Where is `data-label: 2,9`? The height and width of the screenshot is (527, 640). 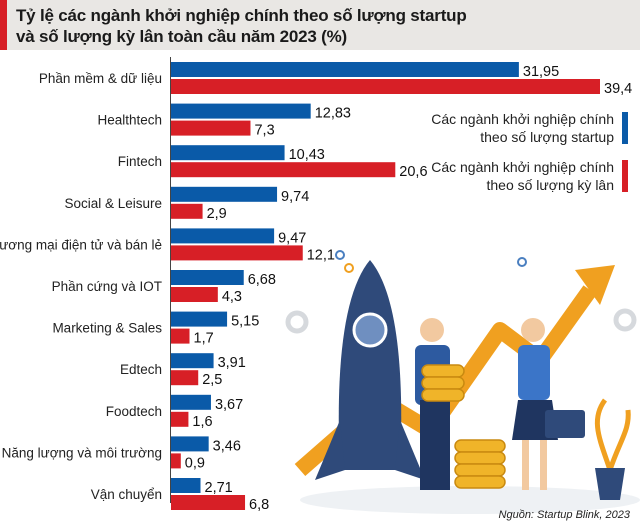 data-label: 2,9 is located at coordinates (217, 214).